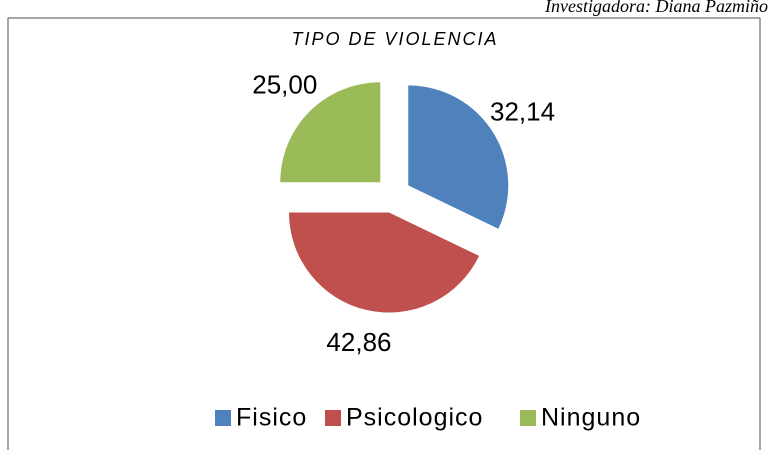  I want to click on legend-label: Fisico, so click(271, 418).